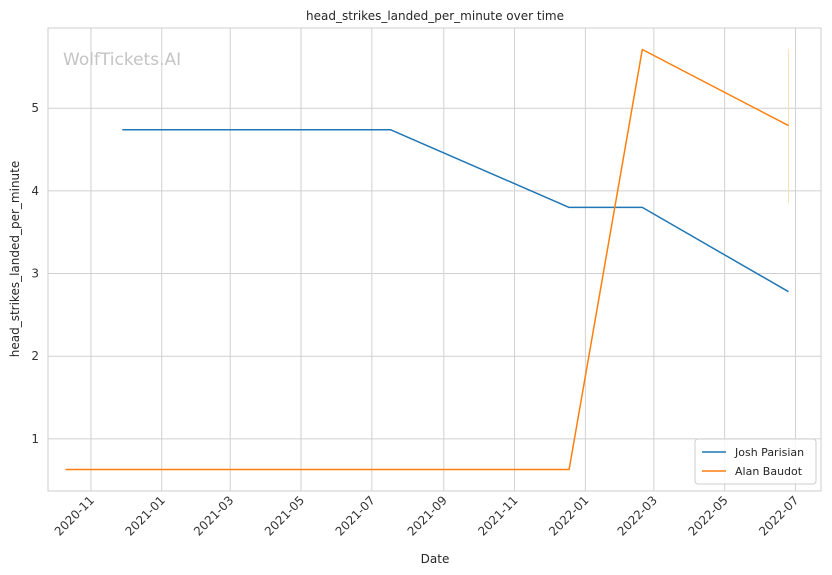 The height and width of the screenshot is (575, 832). I want to click on y-axis-label: head_strikes_landed_per_minute, so click(15, 259).